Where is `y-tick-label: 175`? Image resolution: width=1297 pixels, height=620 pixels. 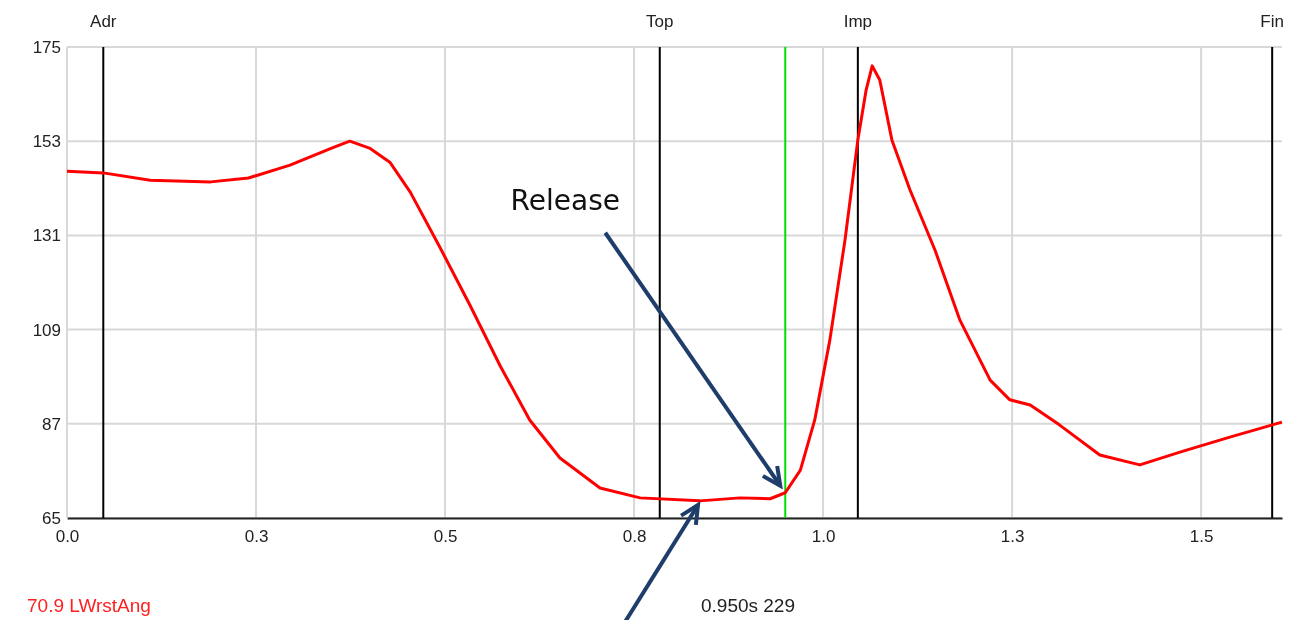
y-tick-label: 175 is located at coordinates (46, 47).